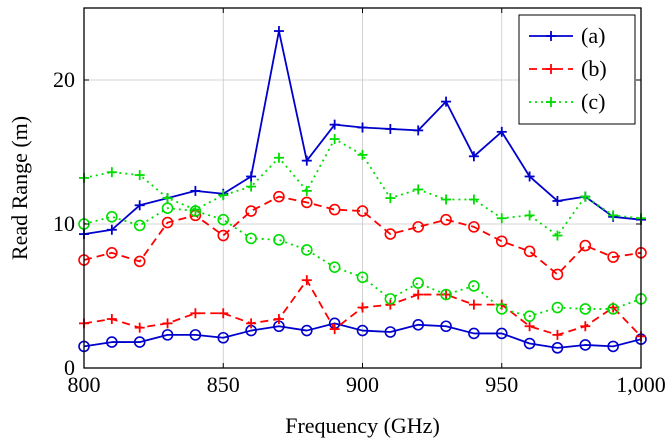 The width and height of the screenshot is (670, 443). What do you see at coordinates (593, 35) in the screenshot?
I see `legend-label: (a)` at bounding box center [593, 35].